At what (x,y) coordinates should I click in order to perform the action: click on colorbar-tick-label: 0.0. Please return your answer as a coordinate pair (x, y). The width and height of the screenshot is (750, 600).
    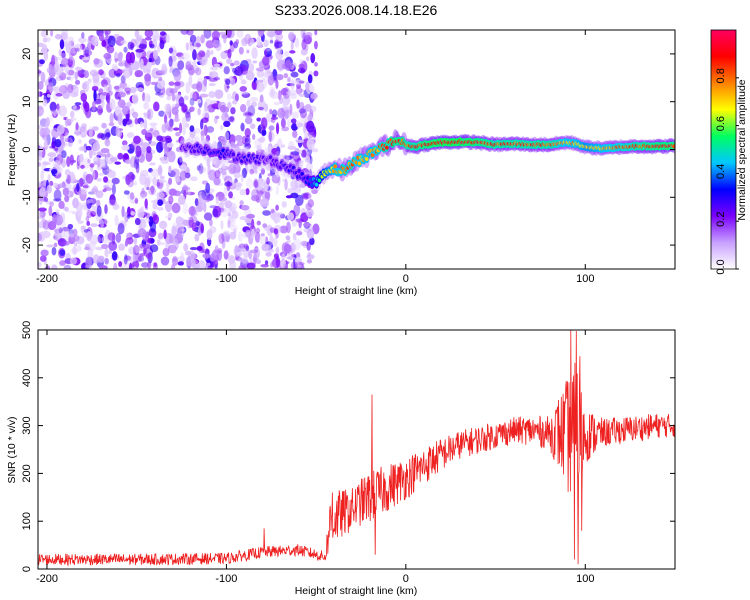
    Looking at the image, I should click on (721, 266).